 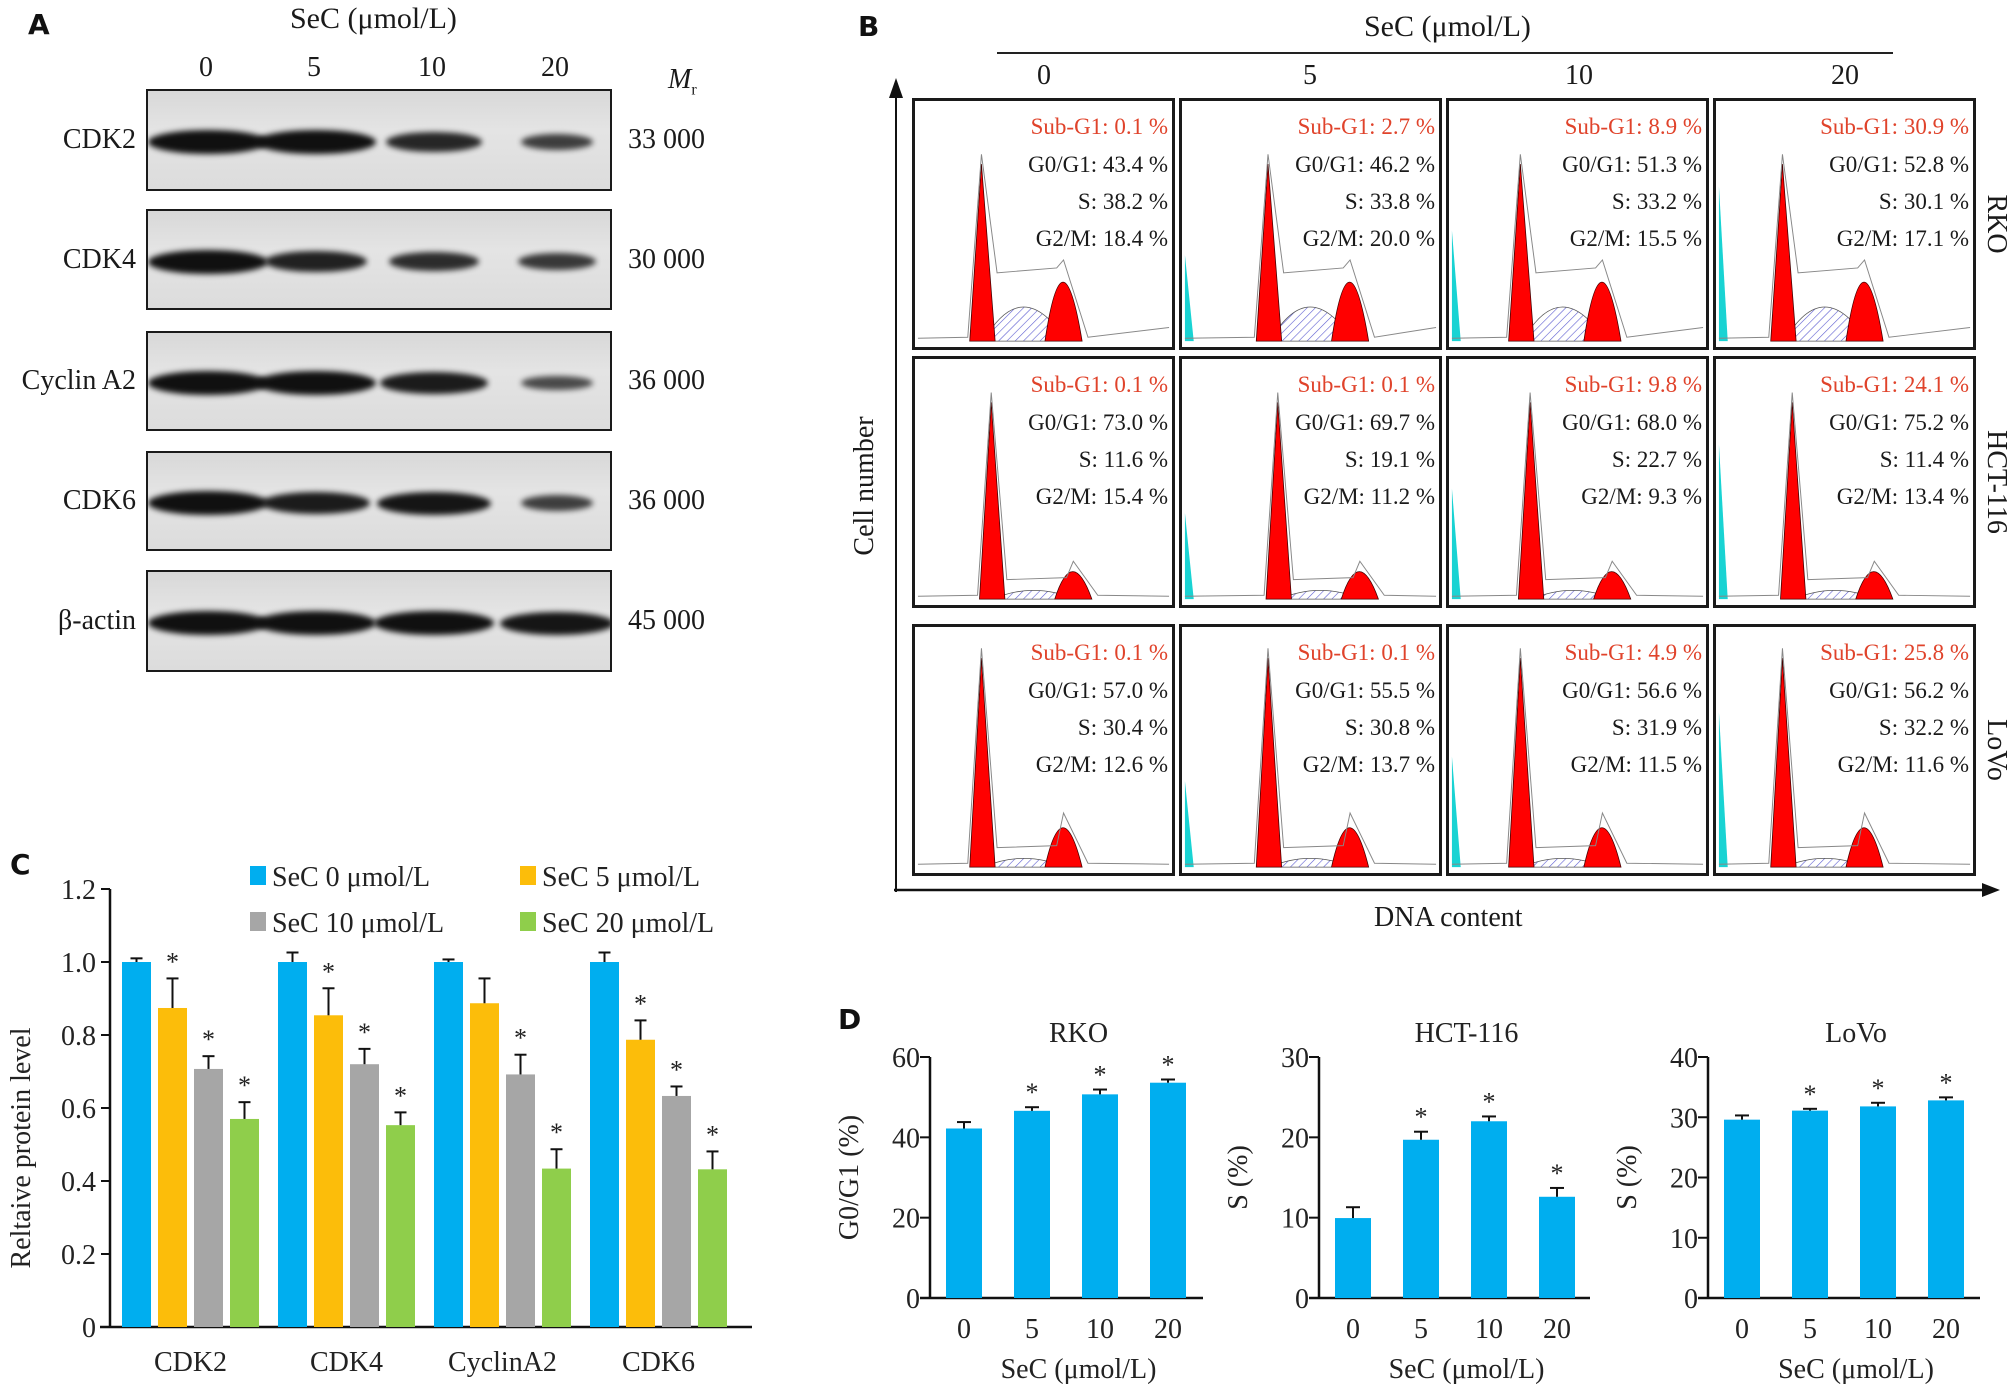 I want to click on x-axis-arrow-icon, so click(x=1991, y=890).